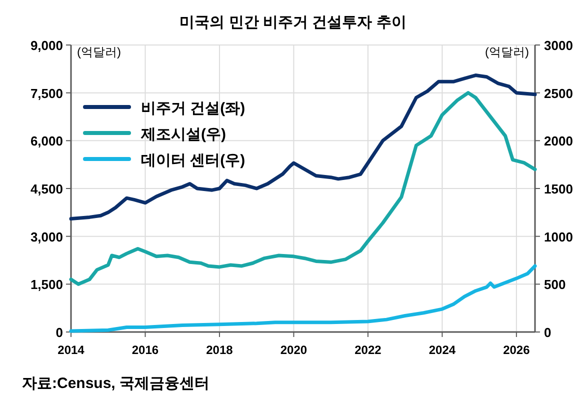  Describe the element at coordinates (558, 93) in the screenshot. I see `y2-tick-label: 2500` at that location.